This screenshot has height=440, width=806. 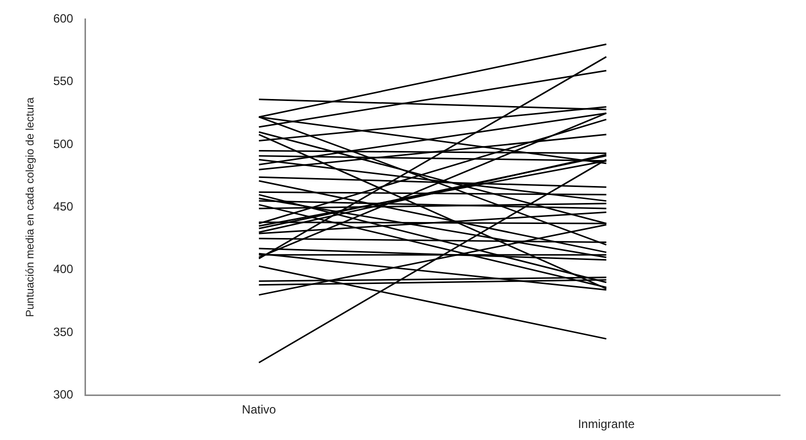 What do you see at coordinates (63, 395) in the screenshot?
I see `y-tick-label: 300` at bounding box center [63, 395].